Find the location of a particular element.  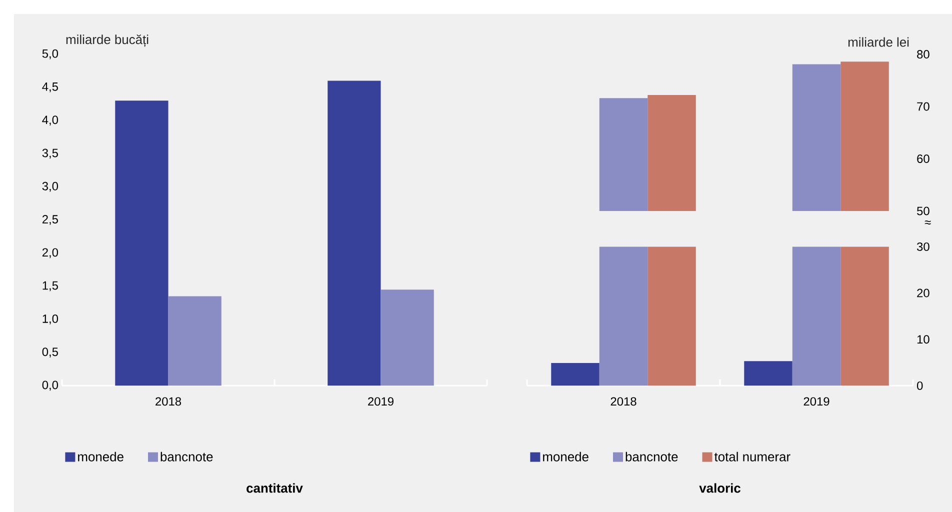

y-tick-label: 20 is located at coordinates (923, 293).